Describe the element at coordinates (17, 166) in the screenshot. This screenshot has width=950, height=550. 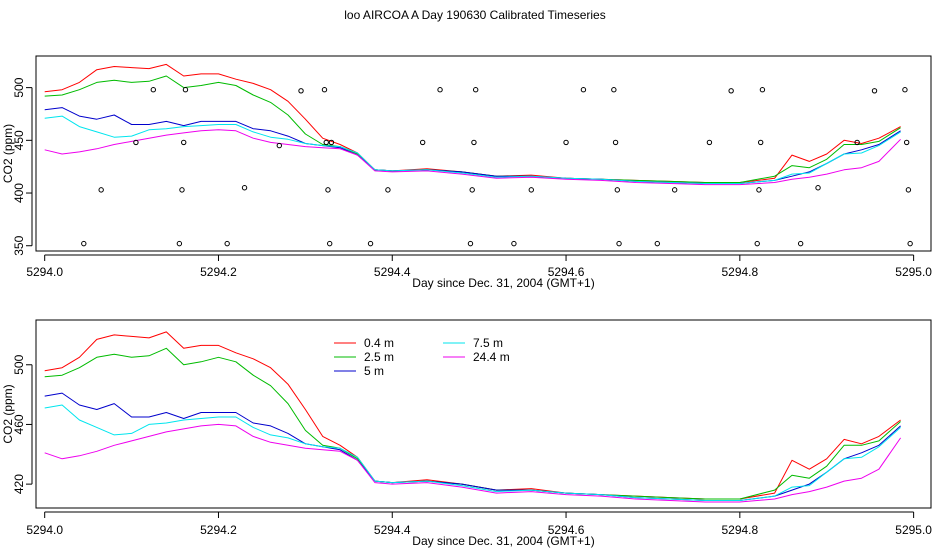
I see `y-axis: 350 400 450 500 CO2 (ppm)` at that location.